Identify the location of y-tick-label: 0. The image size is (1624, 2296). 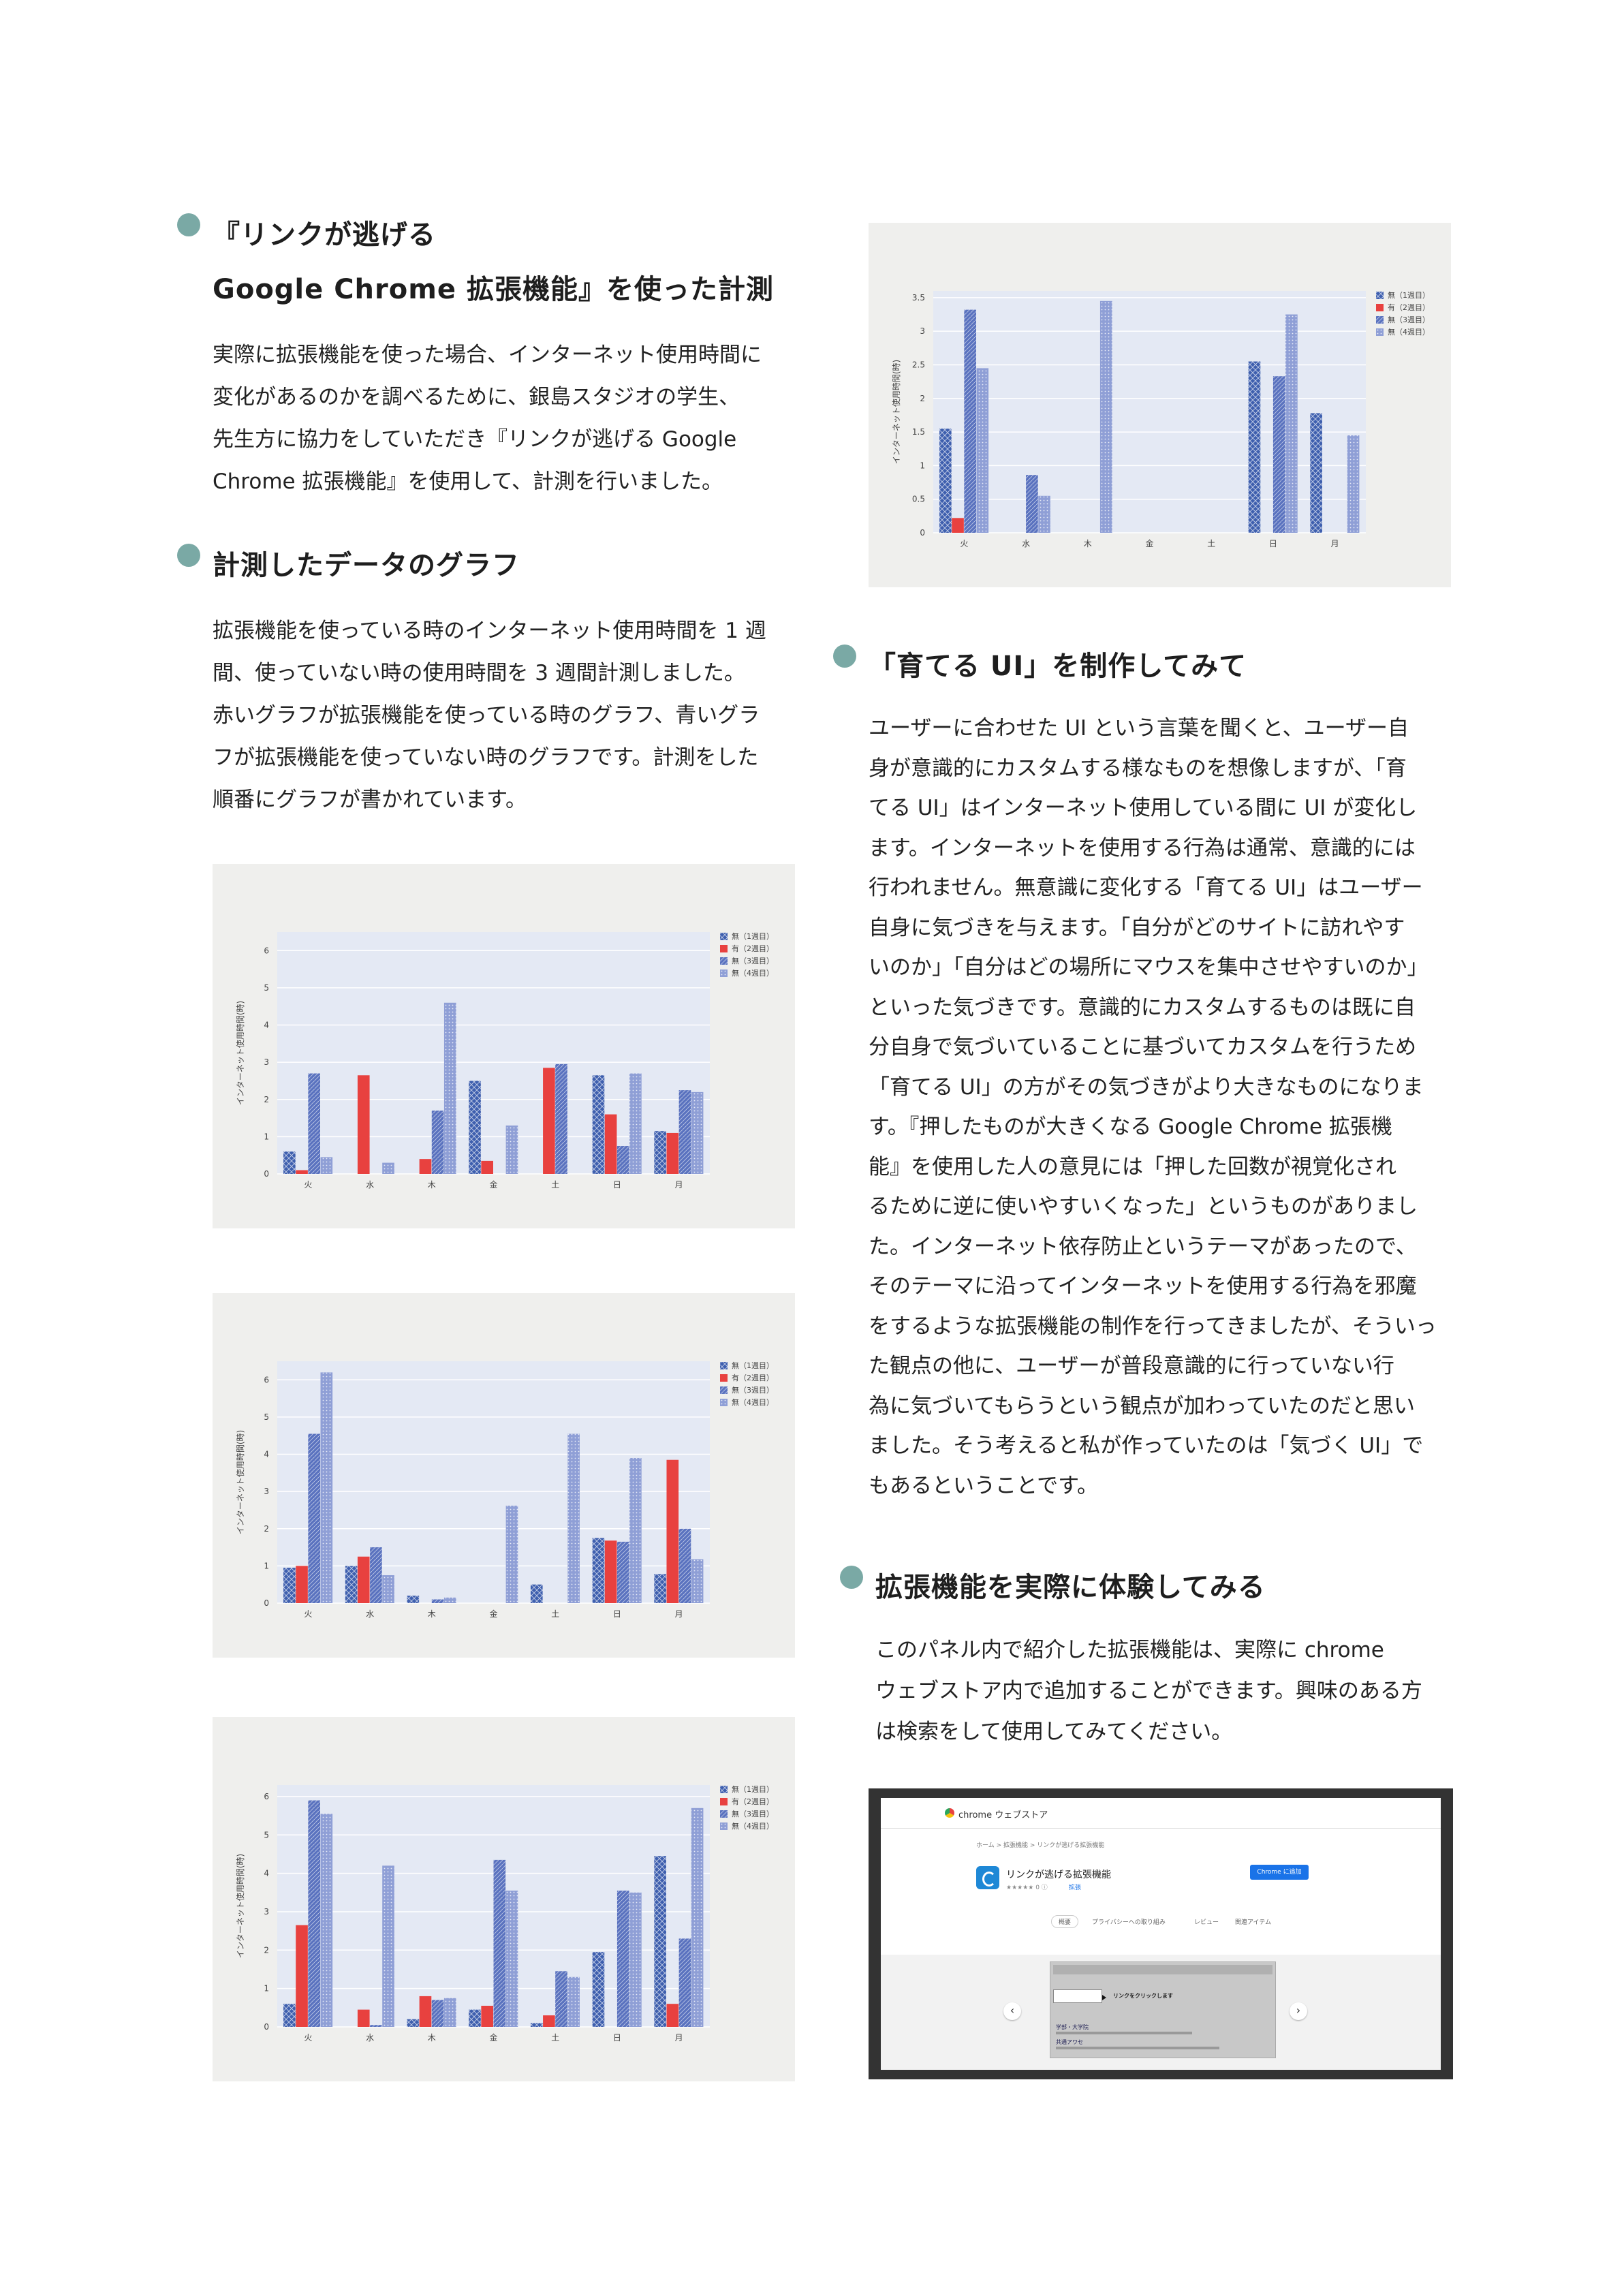
(266, 1174).